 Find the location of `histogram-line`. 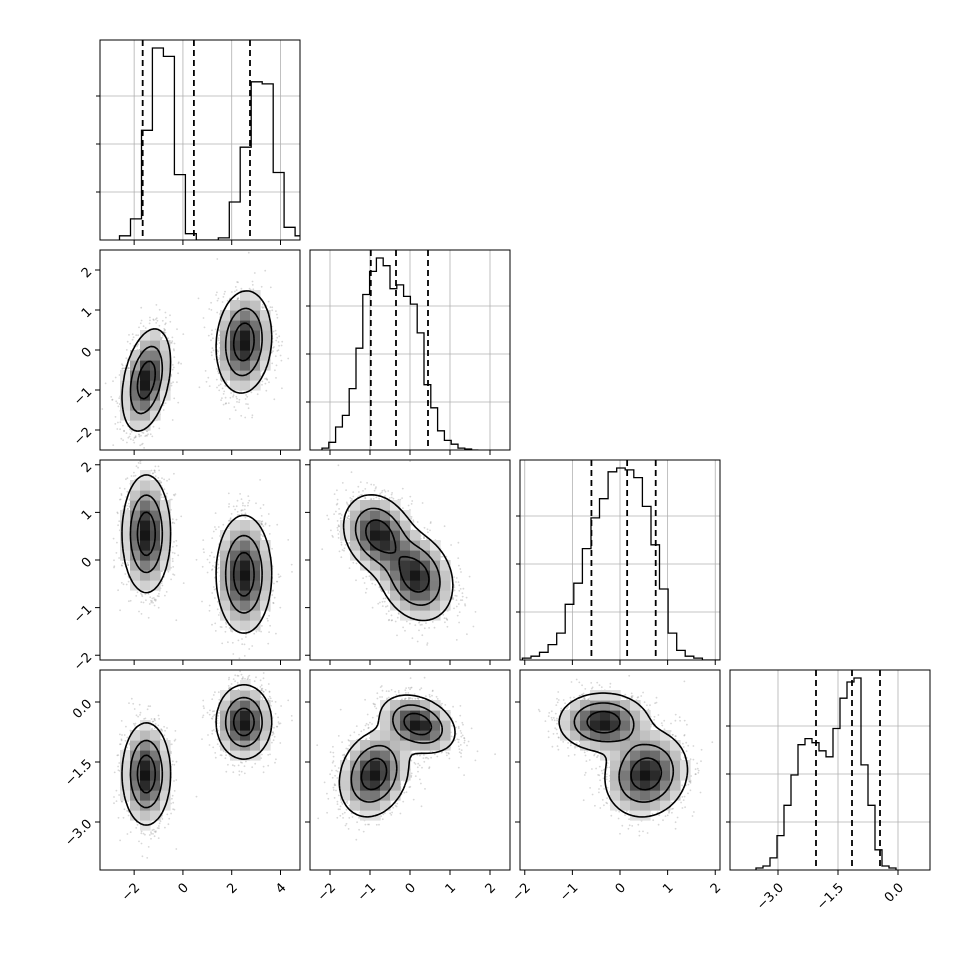

histogram-line is located at coordinates (209, 143).